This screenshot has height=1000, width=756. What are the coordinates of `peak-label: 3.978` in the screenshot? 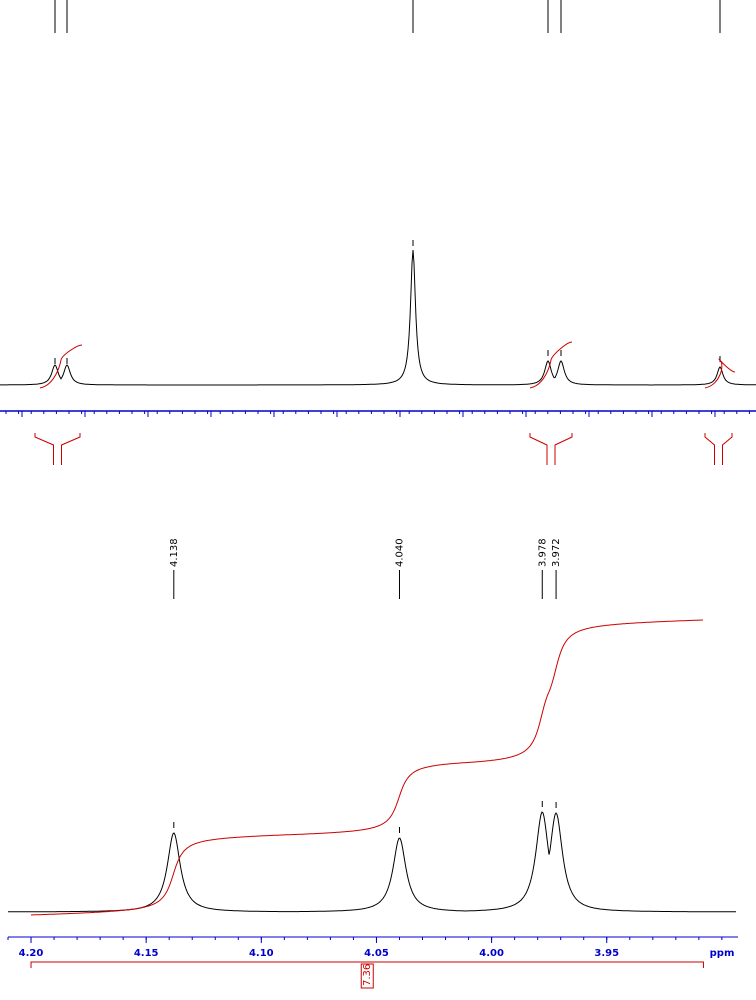 It's located at (542, 552).